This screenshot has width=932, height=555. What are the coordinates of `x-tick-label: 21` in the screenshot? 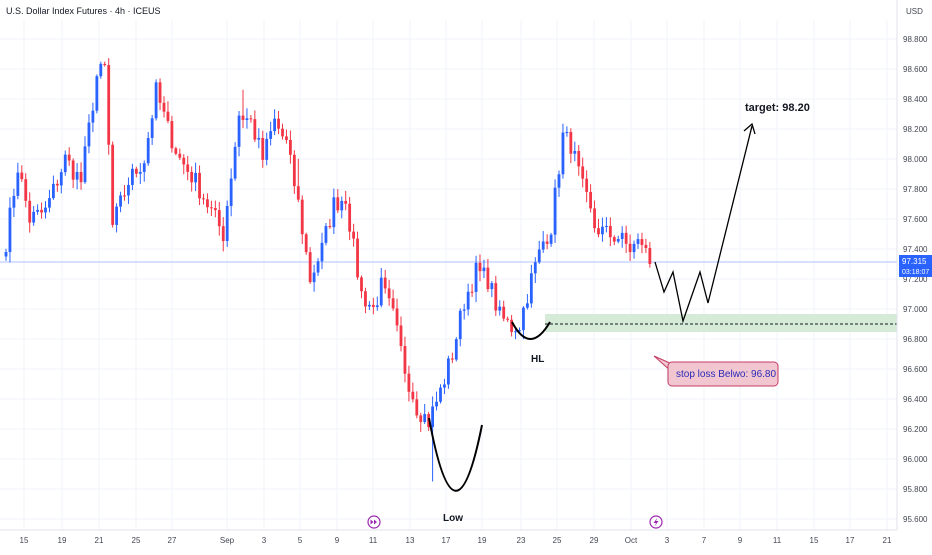 It's located at (887, 540).